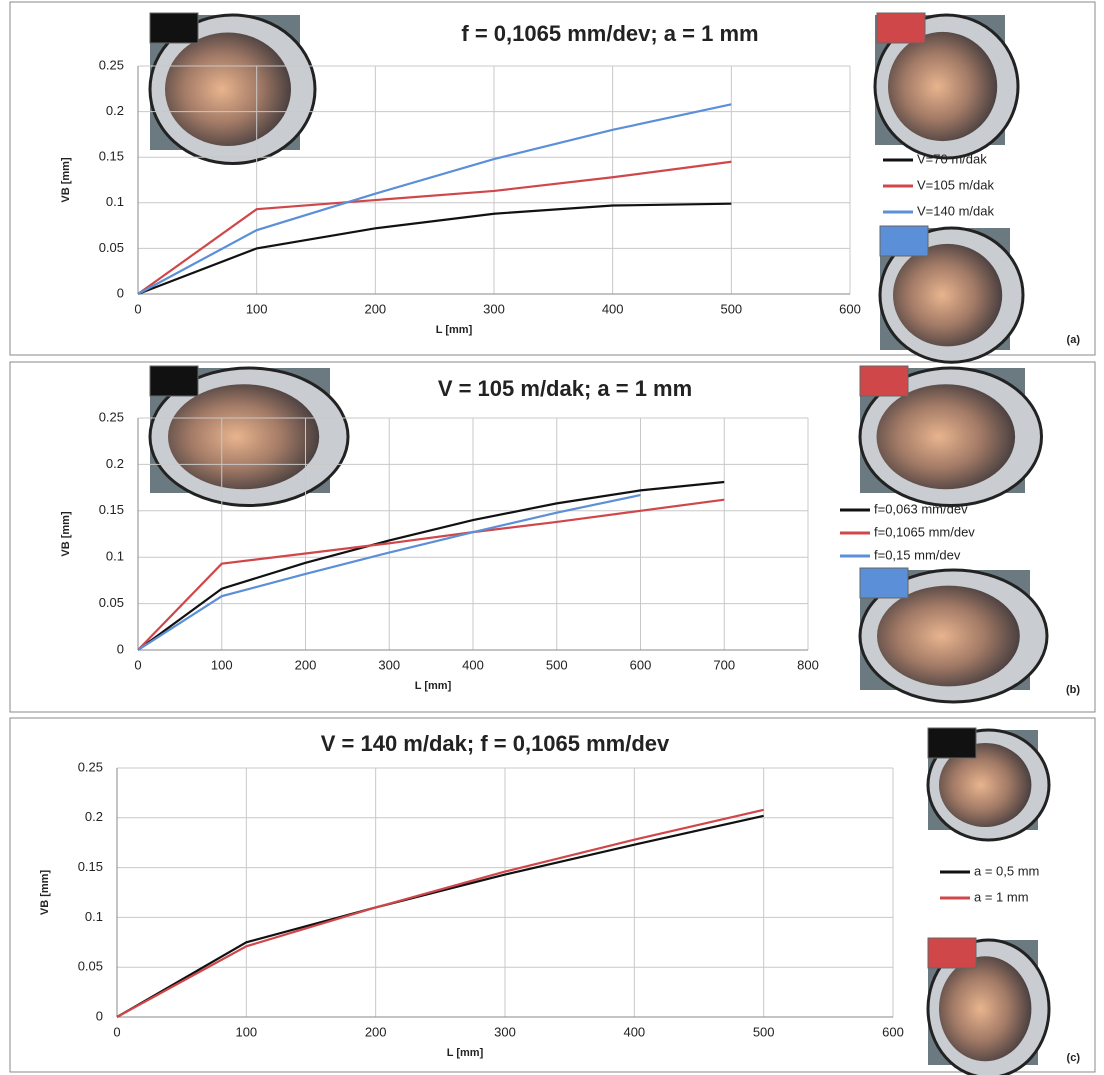  What do you see at coordinates (952, 158) in the screenshot?
I see `legend-label: V=70 m/dak` at bounding box center [952, 158].